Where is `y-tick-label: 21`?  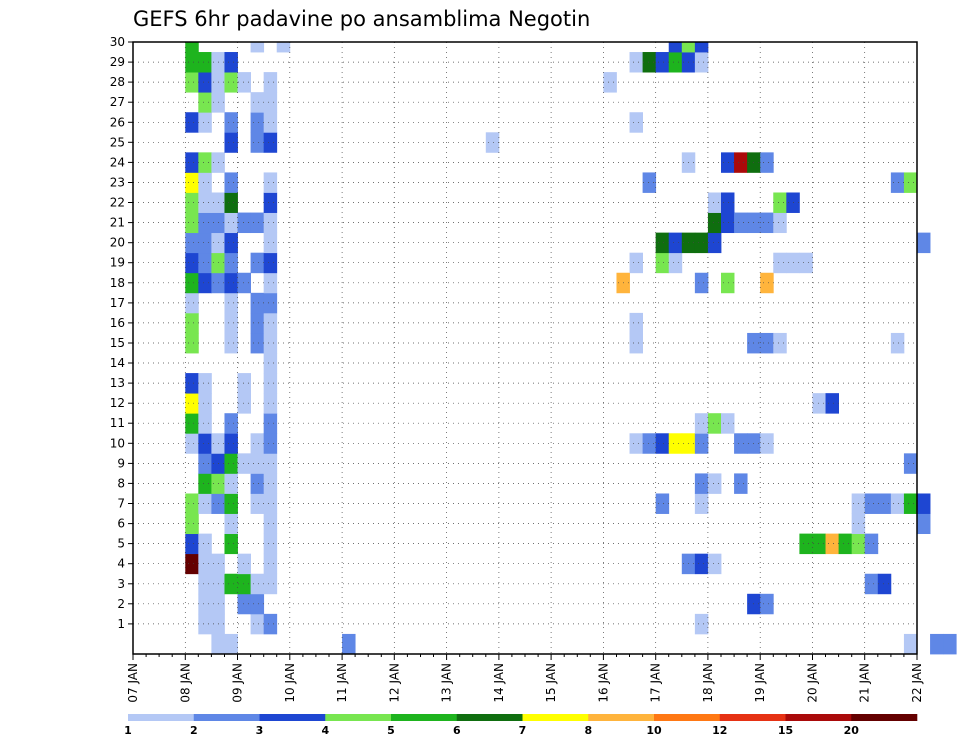
y-tick-label: 21 is located at coordinates (117, 223).